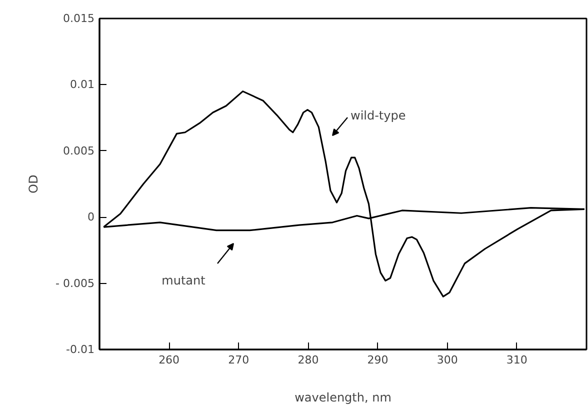 This screenshot has width=588, height=417. What do you see at coordinates (79, 151) in the screenshot?
I see `y-tick-label: 0.005` at bounding box center [79, 151].